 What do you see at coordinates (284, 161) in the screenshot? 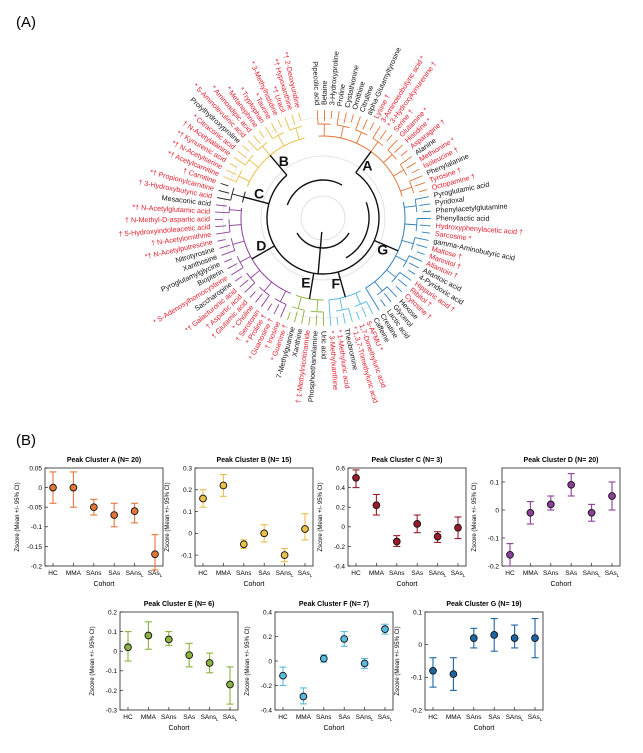
I see `cluster-letter: B` at bounding box center [284, 161].